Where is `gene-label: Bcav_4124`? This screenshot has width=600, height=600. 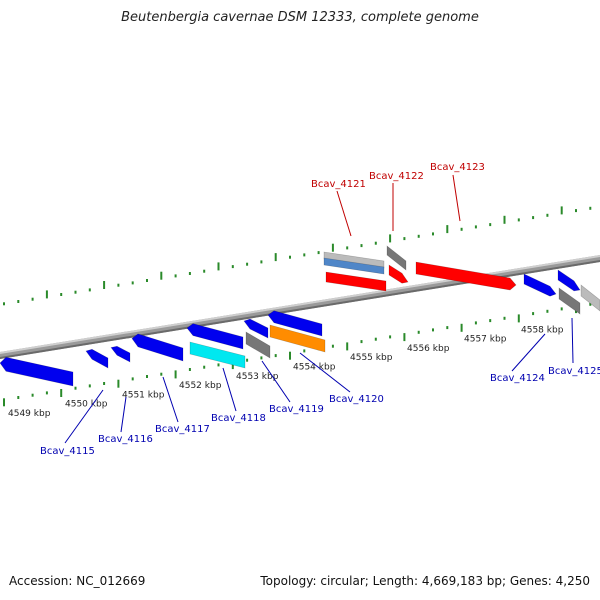
gene-label: Bcav_4124 is located at coordinates (517, 378).